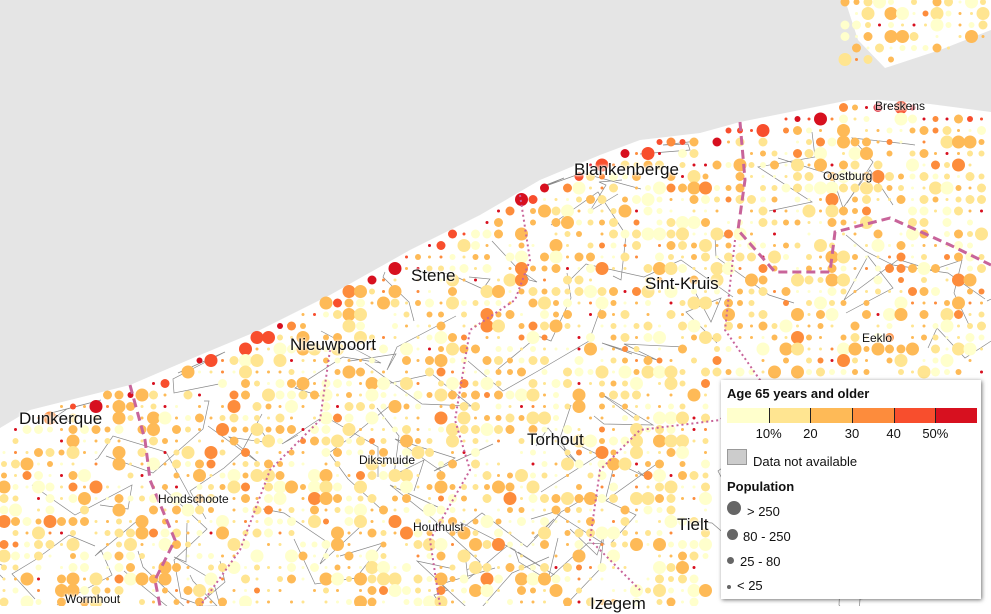 This screenshot has width=991, height=614. I want to click on ramp-tick, so click(936, 415).